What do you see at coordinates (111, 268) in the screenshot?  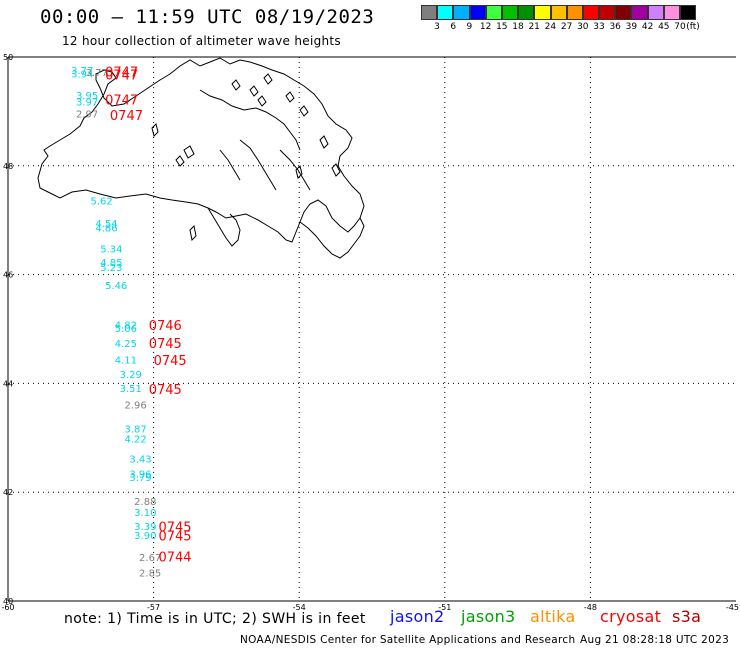 I see `wave-height-value: 5.23` at bounding box center [111, 268].